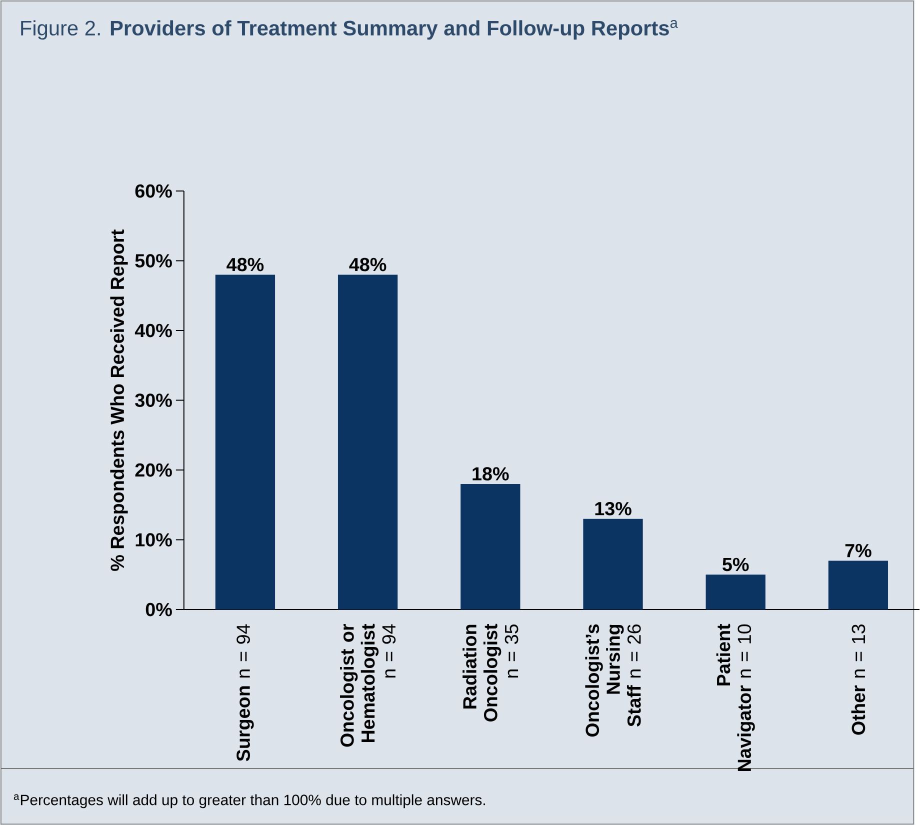 This screenshot has width=920, height=825. Describe the element at coordinates (154, 539) in the screenshot. I see `y-tick-label: 10%` at that location.